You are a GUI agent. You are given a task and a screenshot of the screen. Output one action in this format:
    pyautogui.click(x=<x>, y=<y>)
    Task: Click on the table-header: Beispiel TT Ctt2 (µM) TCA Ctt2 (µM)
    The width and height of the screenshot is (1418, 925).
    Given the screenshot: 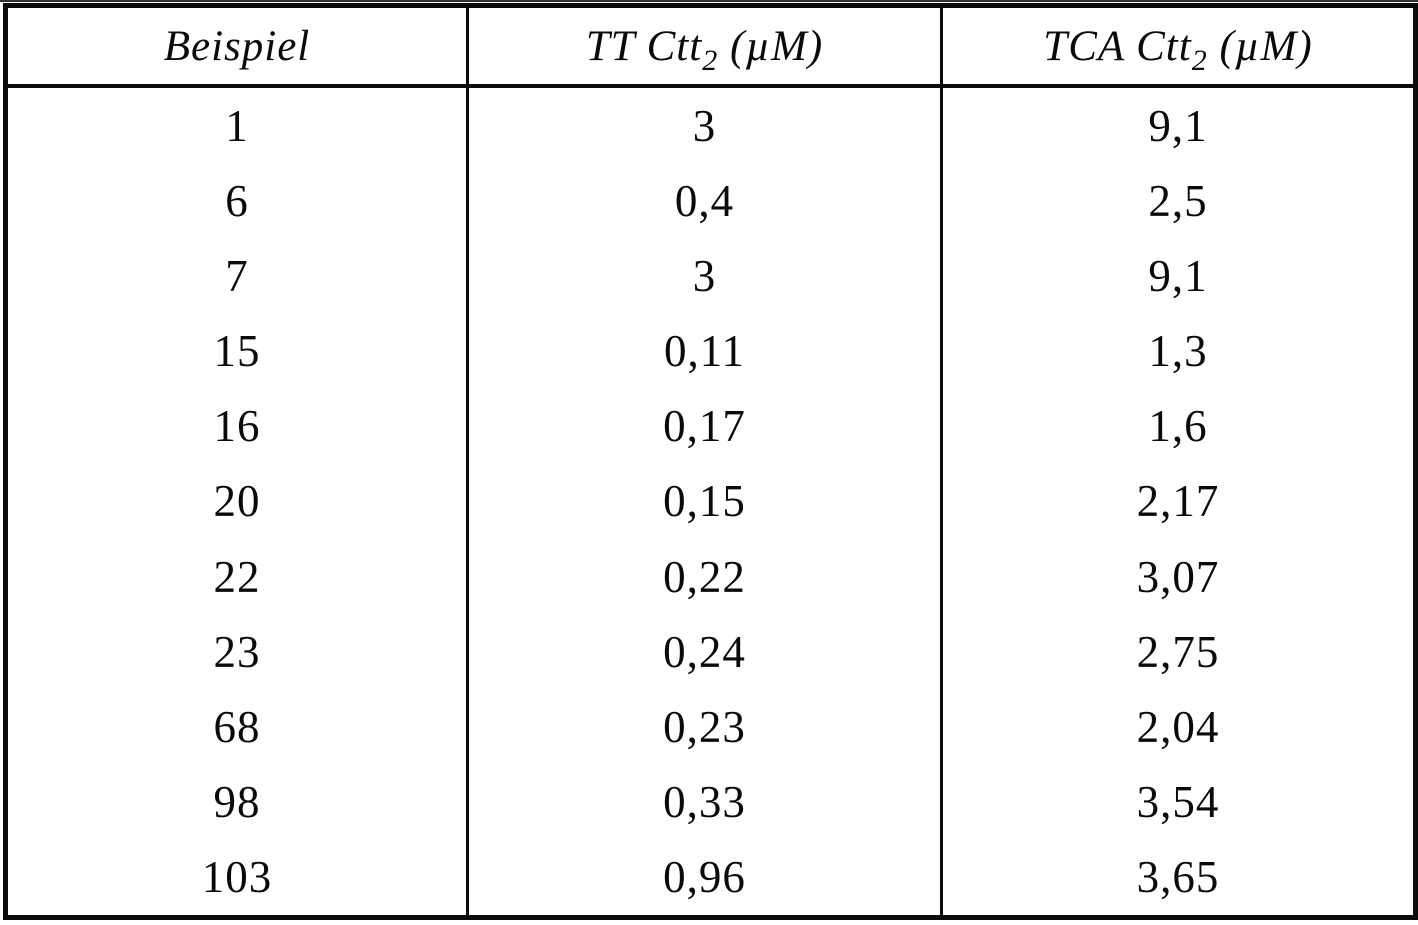 What is the action you would take?
    pyautogui.click(x=710, y=46)
    